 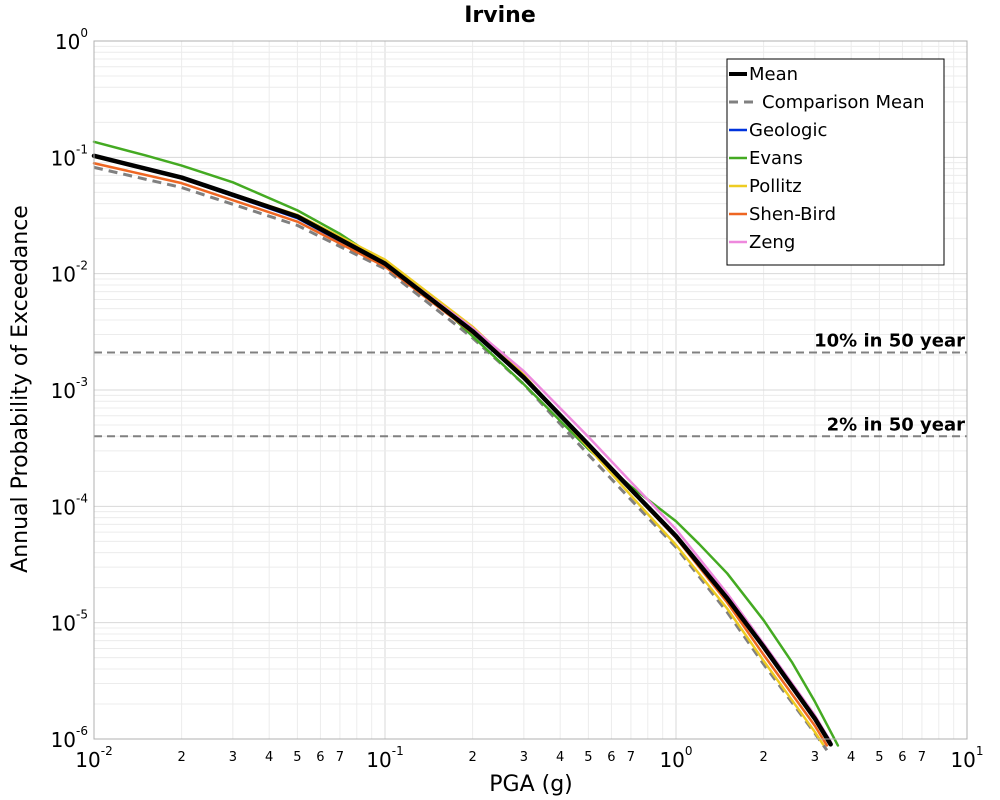 What do you see at coordinates (531, 784) in the screenshot?
I see `x-axis-label: PGA (g)` at bounding box center [531, 784].